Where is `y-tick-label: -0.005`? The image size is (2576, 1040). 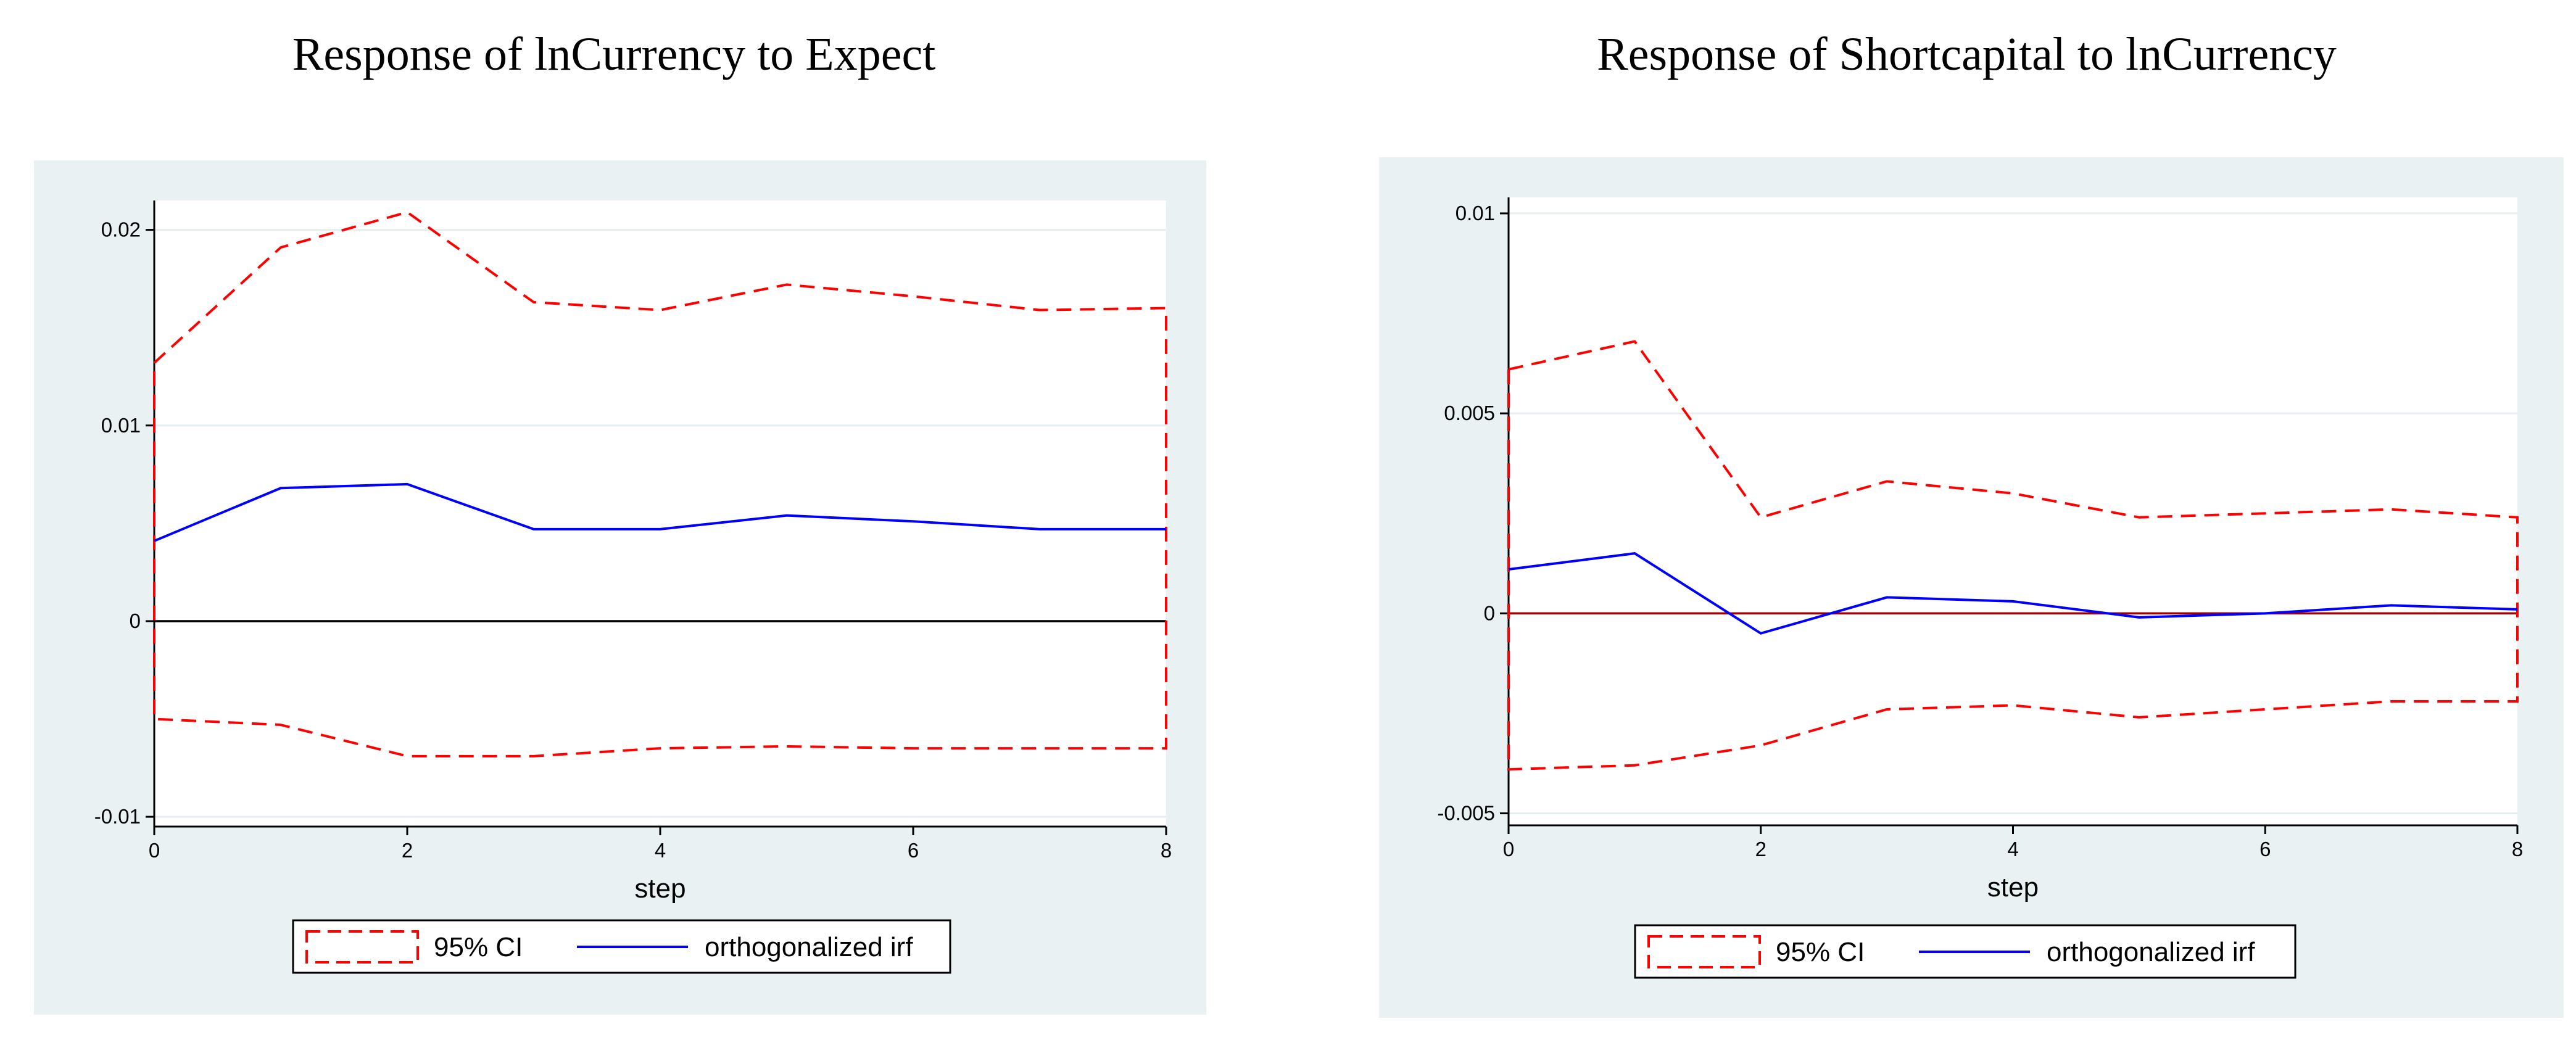
y-tick-label: -0.005 is located at coordinates (1466, 813).